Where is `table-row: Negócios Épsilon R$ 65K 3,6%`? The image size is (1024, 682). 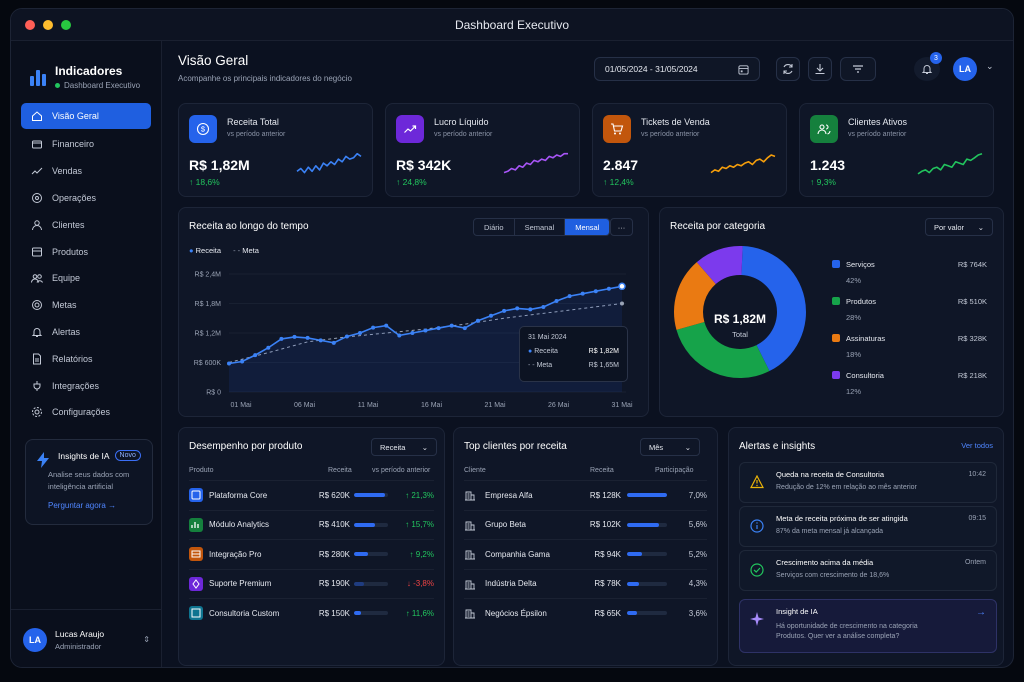
table-row: Negócios Épsilon R$ 65K 3,6% is located at coordinates (585, 613).